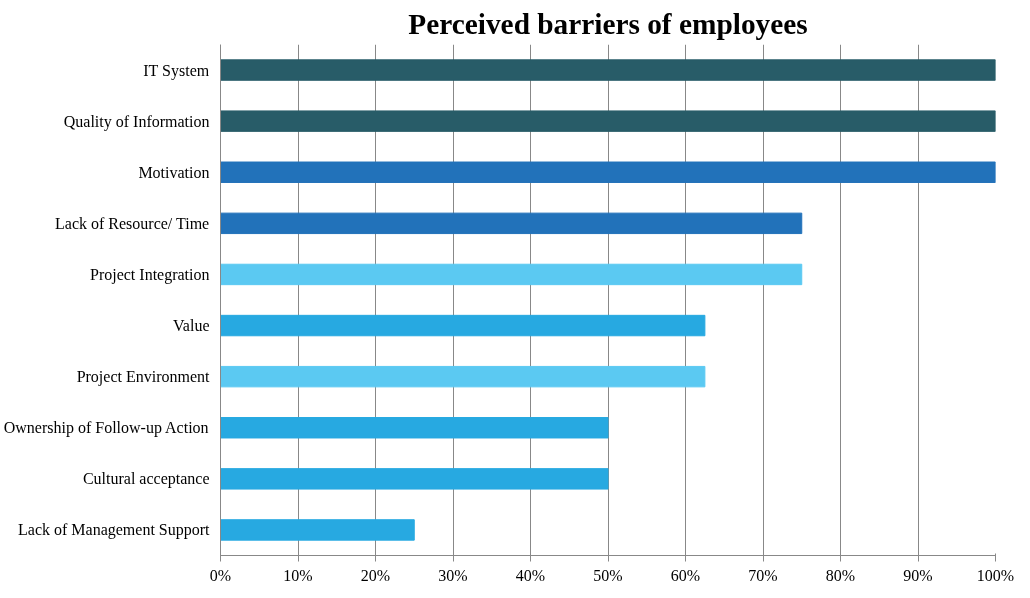 Image resolution: width=1030 pixels, height=598 pixels. I want to click on x-tick-label: 40%, so click(530, 575).